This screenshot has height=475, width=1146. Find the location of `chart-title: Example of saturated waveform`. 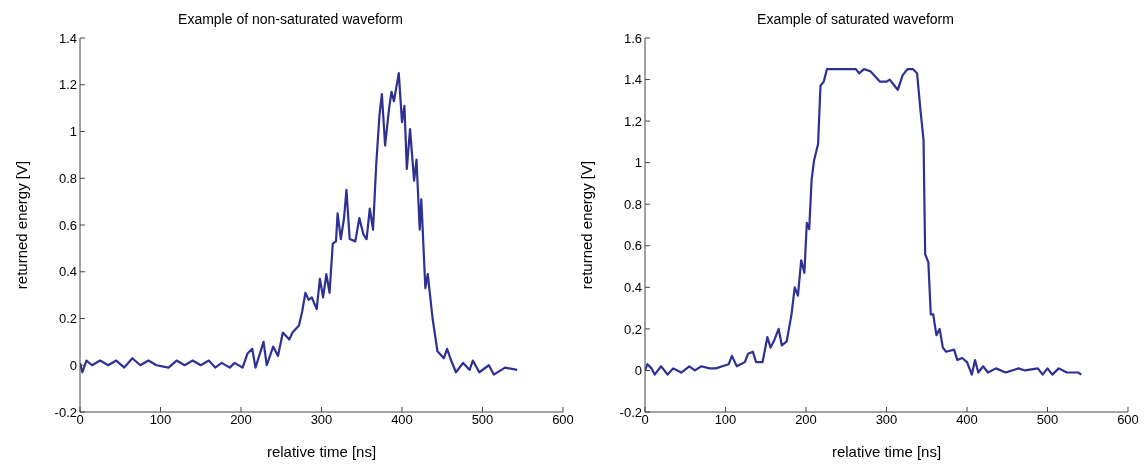

chart-title: Example of saturated waveform is located at coordinates (855, 19).